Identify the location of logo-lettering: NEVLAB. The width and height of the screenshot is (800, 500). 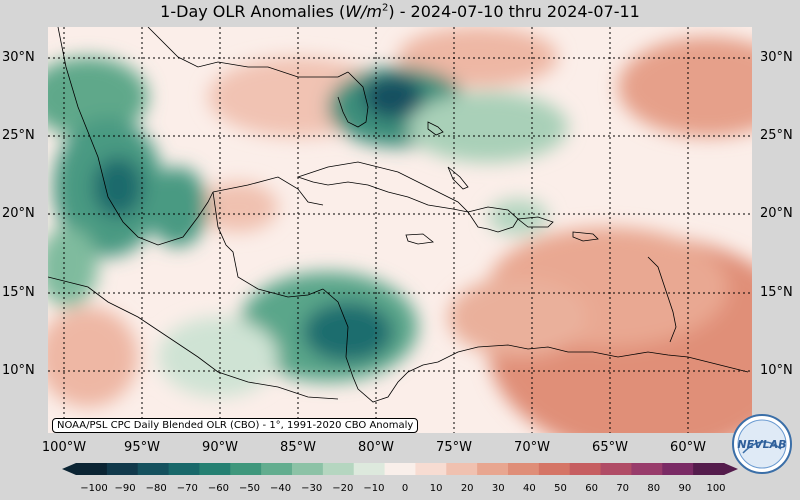
(761, 444).